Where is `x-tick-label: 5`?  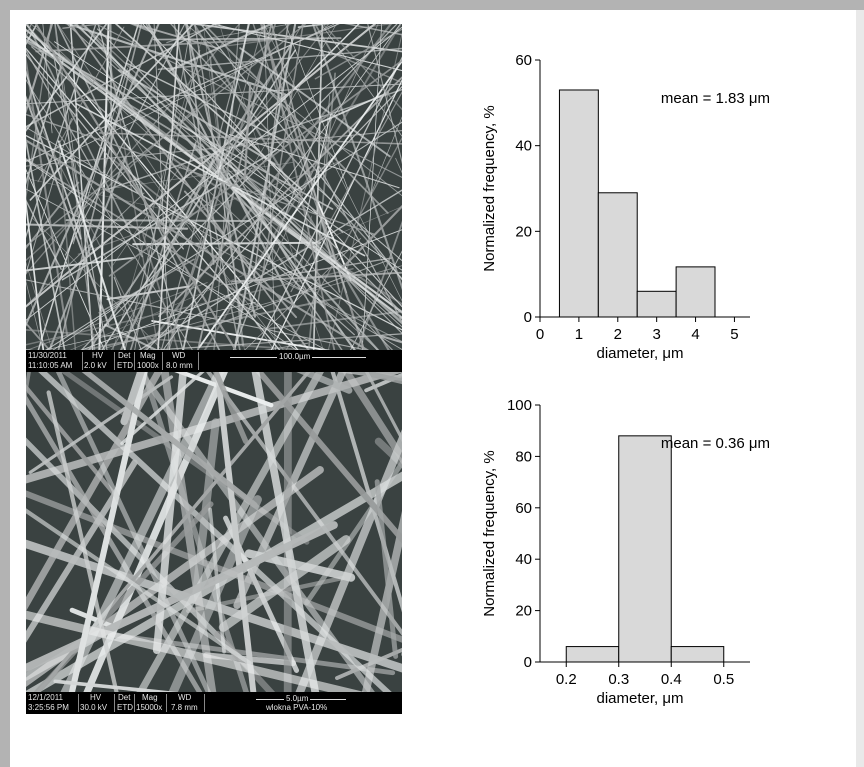
x-tick-label: 5 is located at coordinates (734, 334).